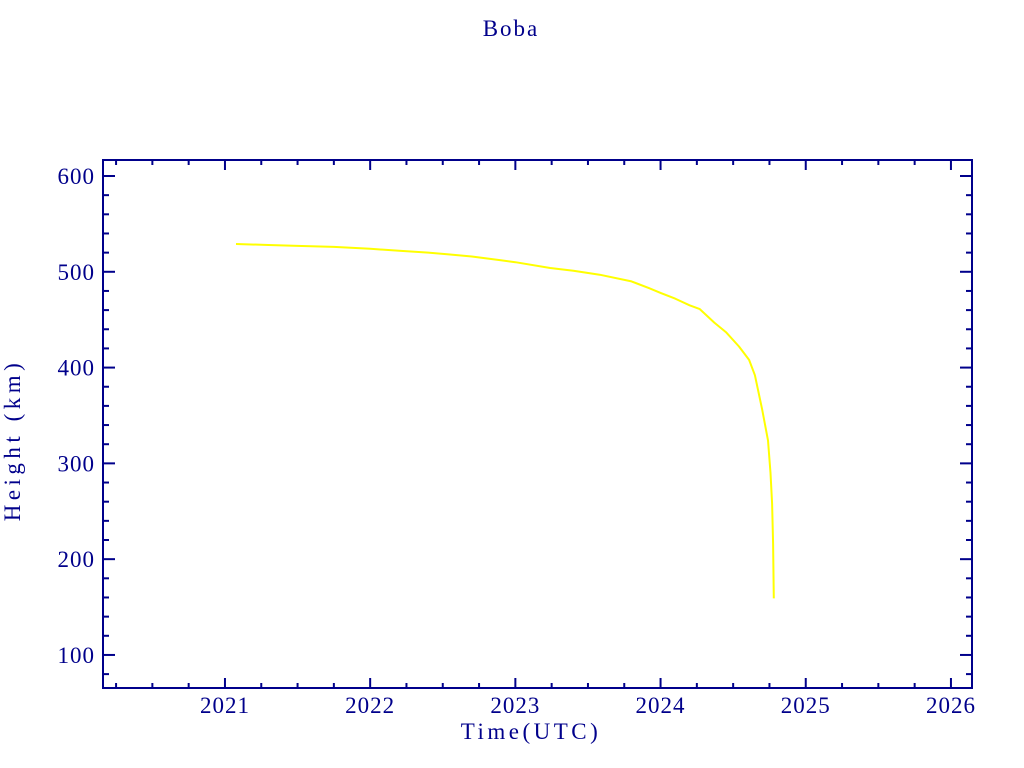  I want to click on x-tick-label: 2026, so click(951, 705).